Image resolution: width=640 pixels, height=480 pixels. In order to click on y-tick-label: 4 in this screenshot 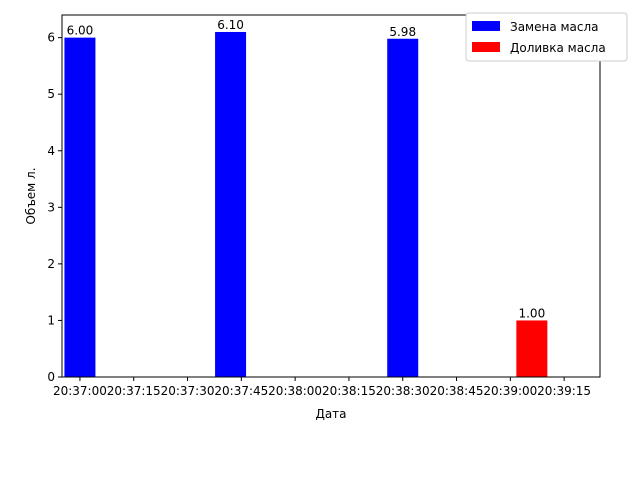, I will do `click(51, 151)`.